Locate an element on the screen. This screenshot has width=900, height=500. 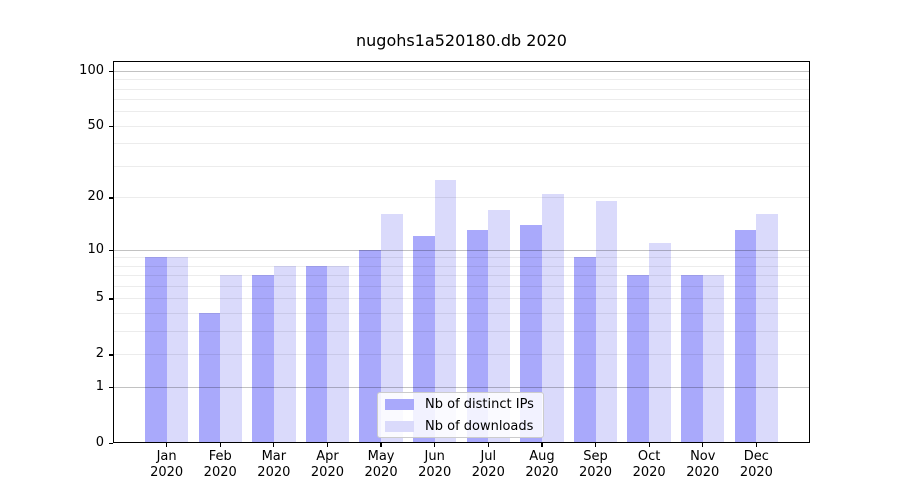
x-axis-month-label: Oct 2020 is located at coordinates (649, 465).